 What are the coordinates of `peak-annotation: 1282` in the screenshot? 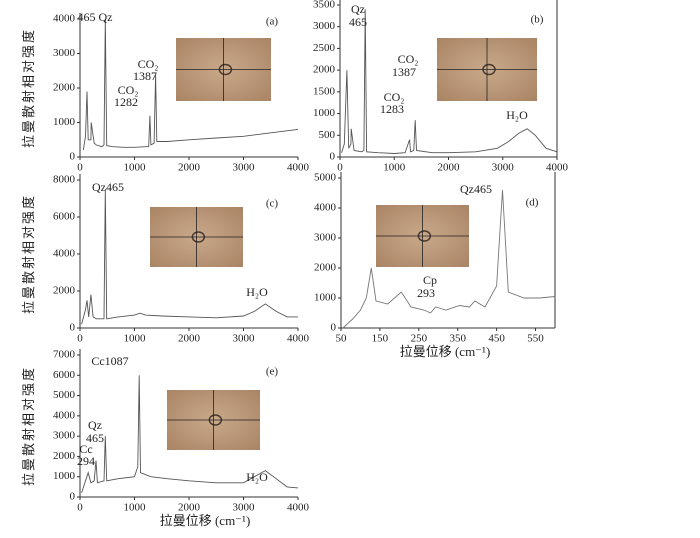 It's located at (126, 102).